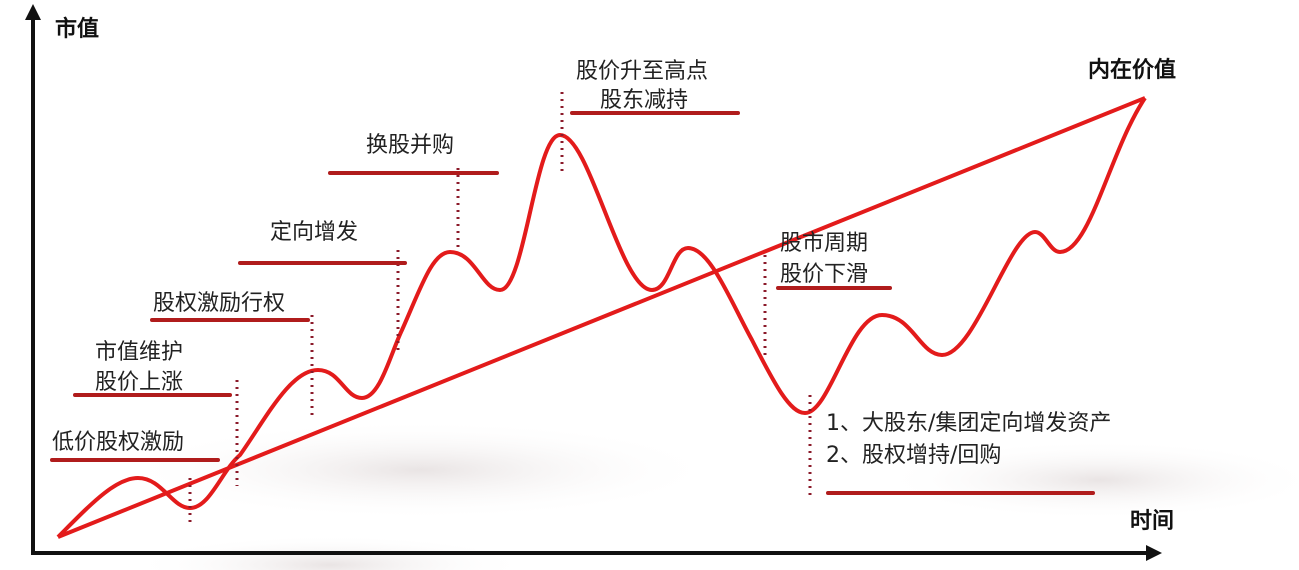 Image resolution: width=1299 pixels, height=570 pixels. Describe the element at coordinates (33, 12) in the screenshot. I see `y-axis-arrow-icon` at that location.